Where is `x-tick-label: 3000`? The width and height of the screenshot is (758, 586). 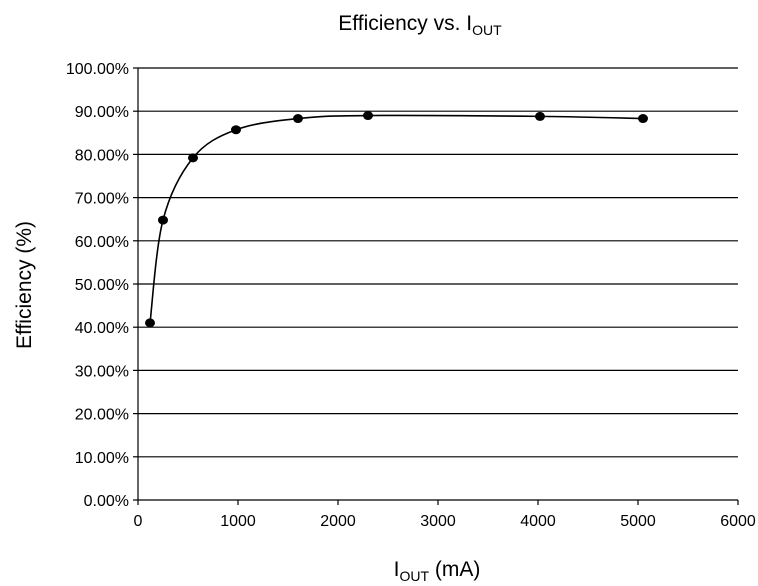
x-tick-label: 3000 is located at coordinates (438, 521).